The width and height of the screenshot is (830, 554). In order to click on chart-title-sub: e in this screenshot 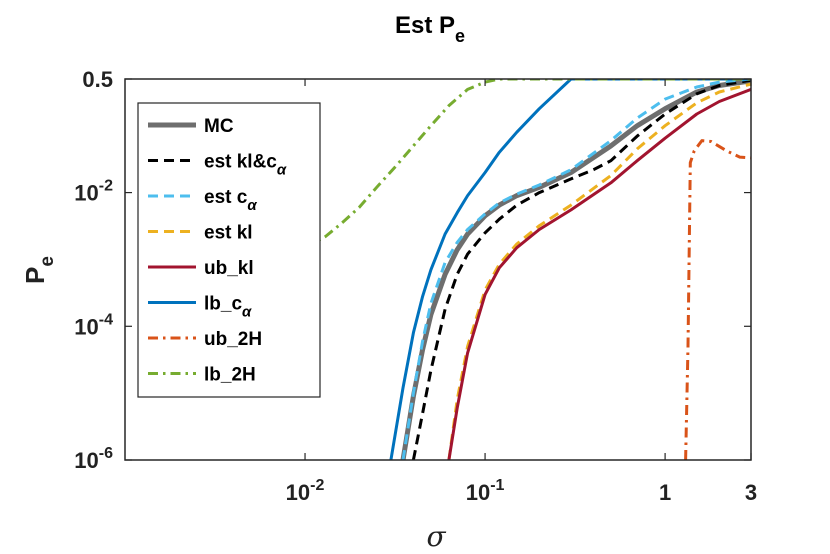, I will do `click(460, 36)`.